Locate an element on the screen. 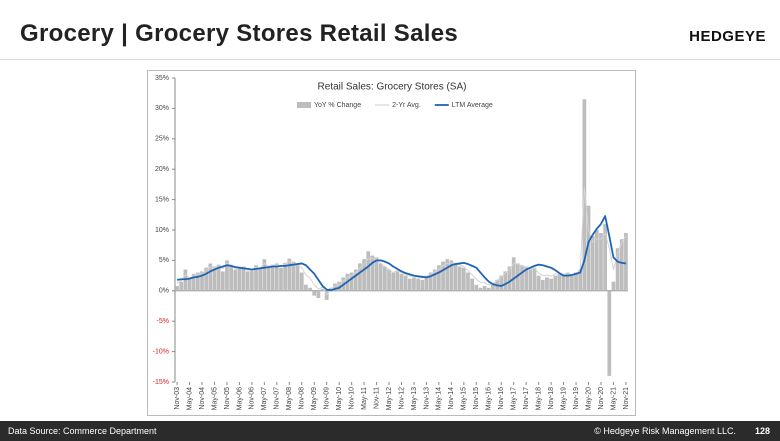 The image size is (780, 441). x-tick-label: May-08 is located at coordinates (289, 398).